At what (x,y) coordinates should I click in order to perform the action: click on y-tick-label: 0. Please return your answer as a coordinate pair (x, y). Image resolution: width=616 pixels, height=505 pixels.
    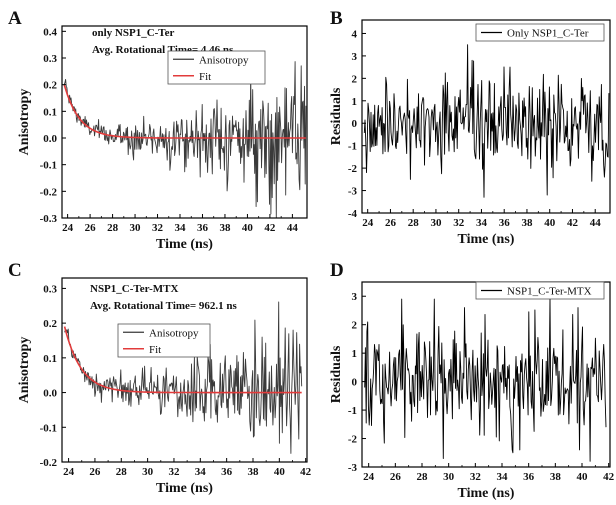
    Looking at the image, I should click on (355, 383).